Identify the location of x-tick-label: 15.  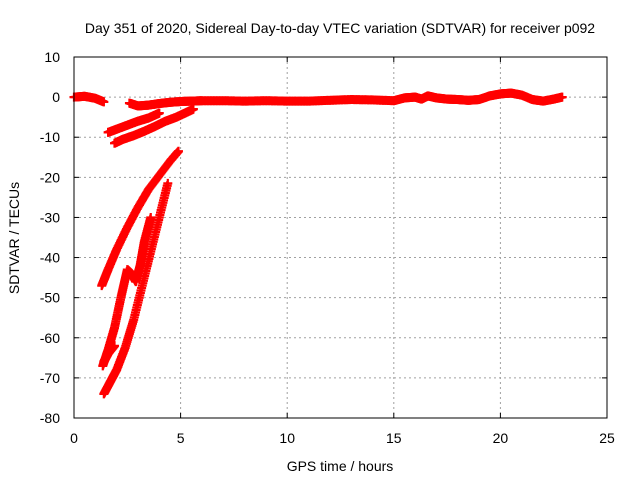
(394, 438).